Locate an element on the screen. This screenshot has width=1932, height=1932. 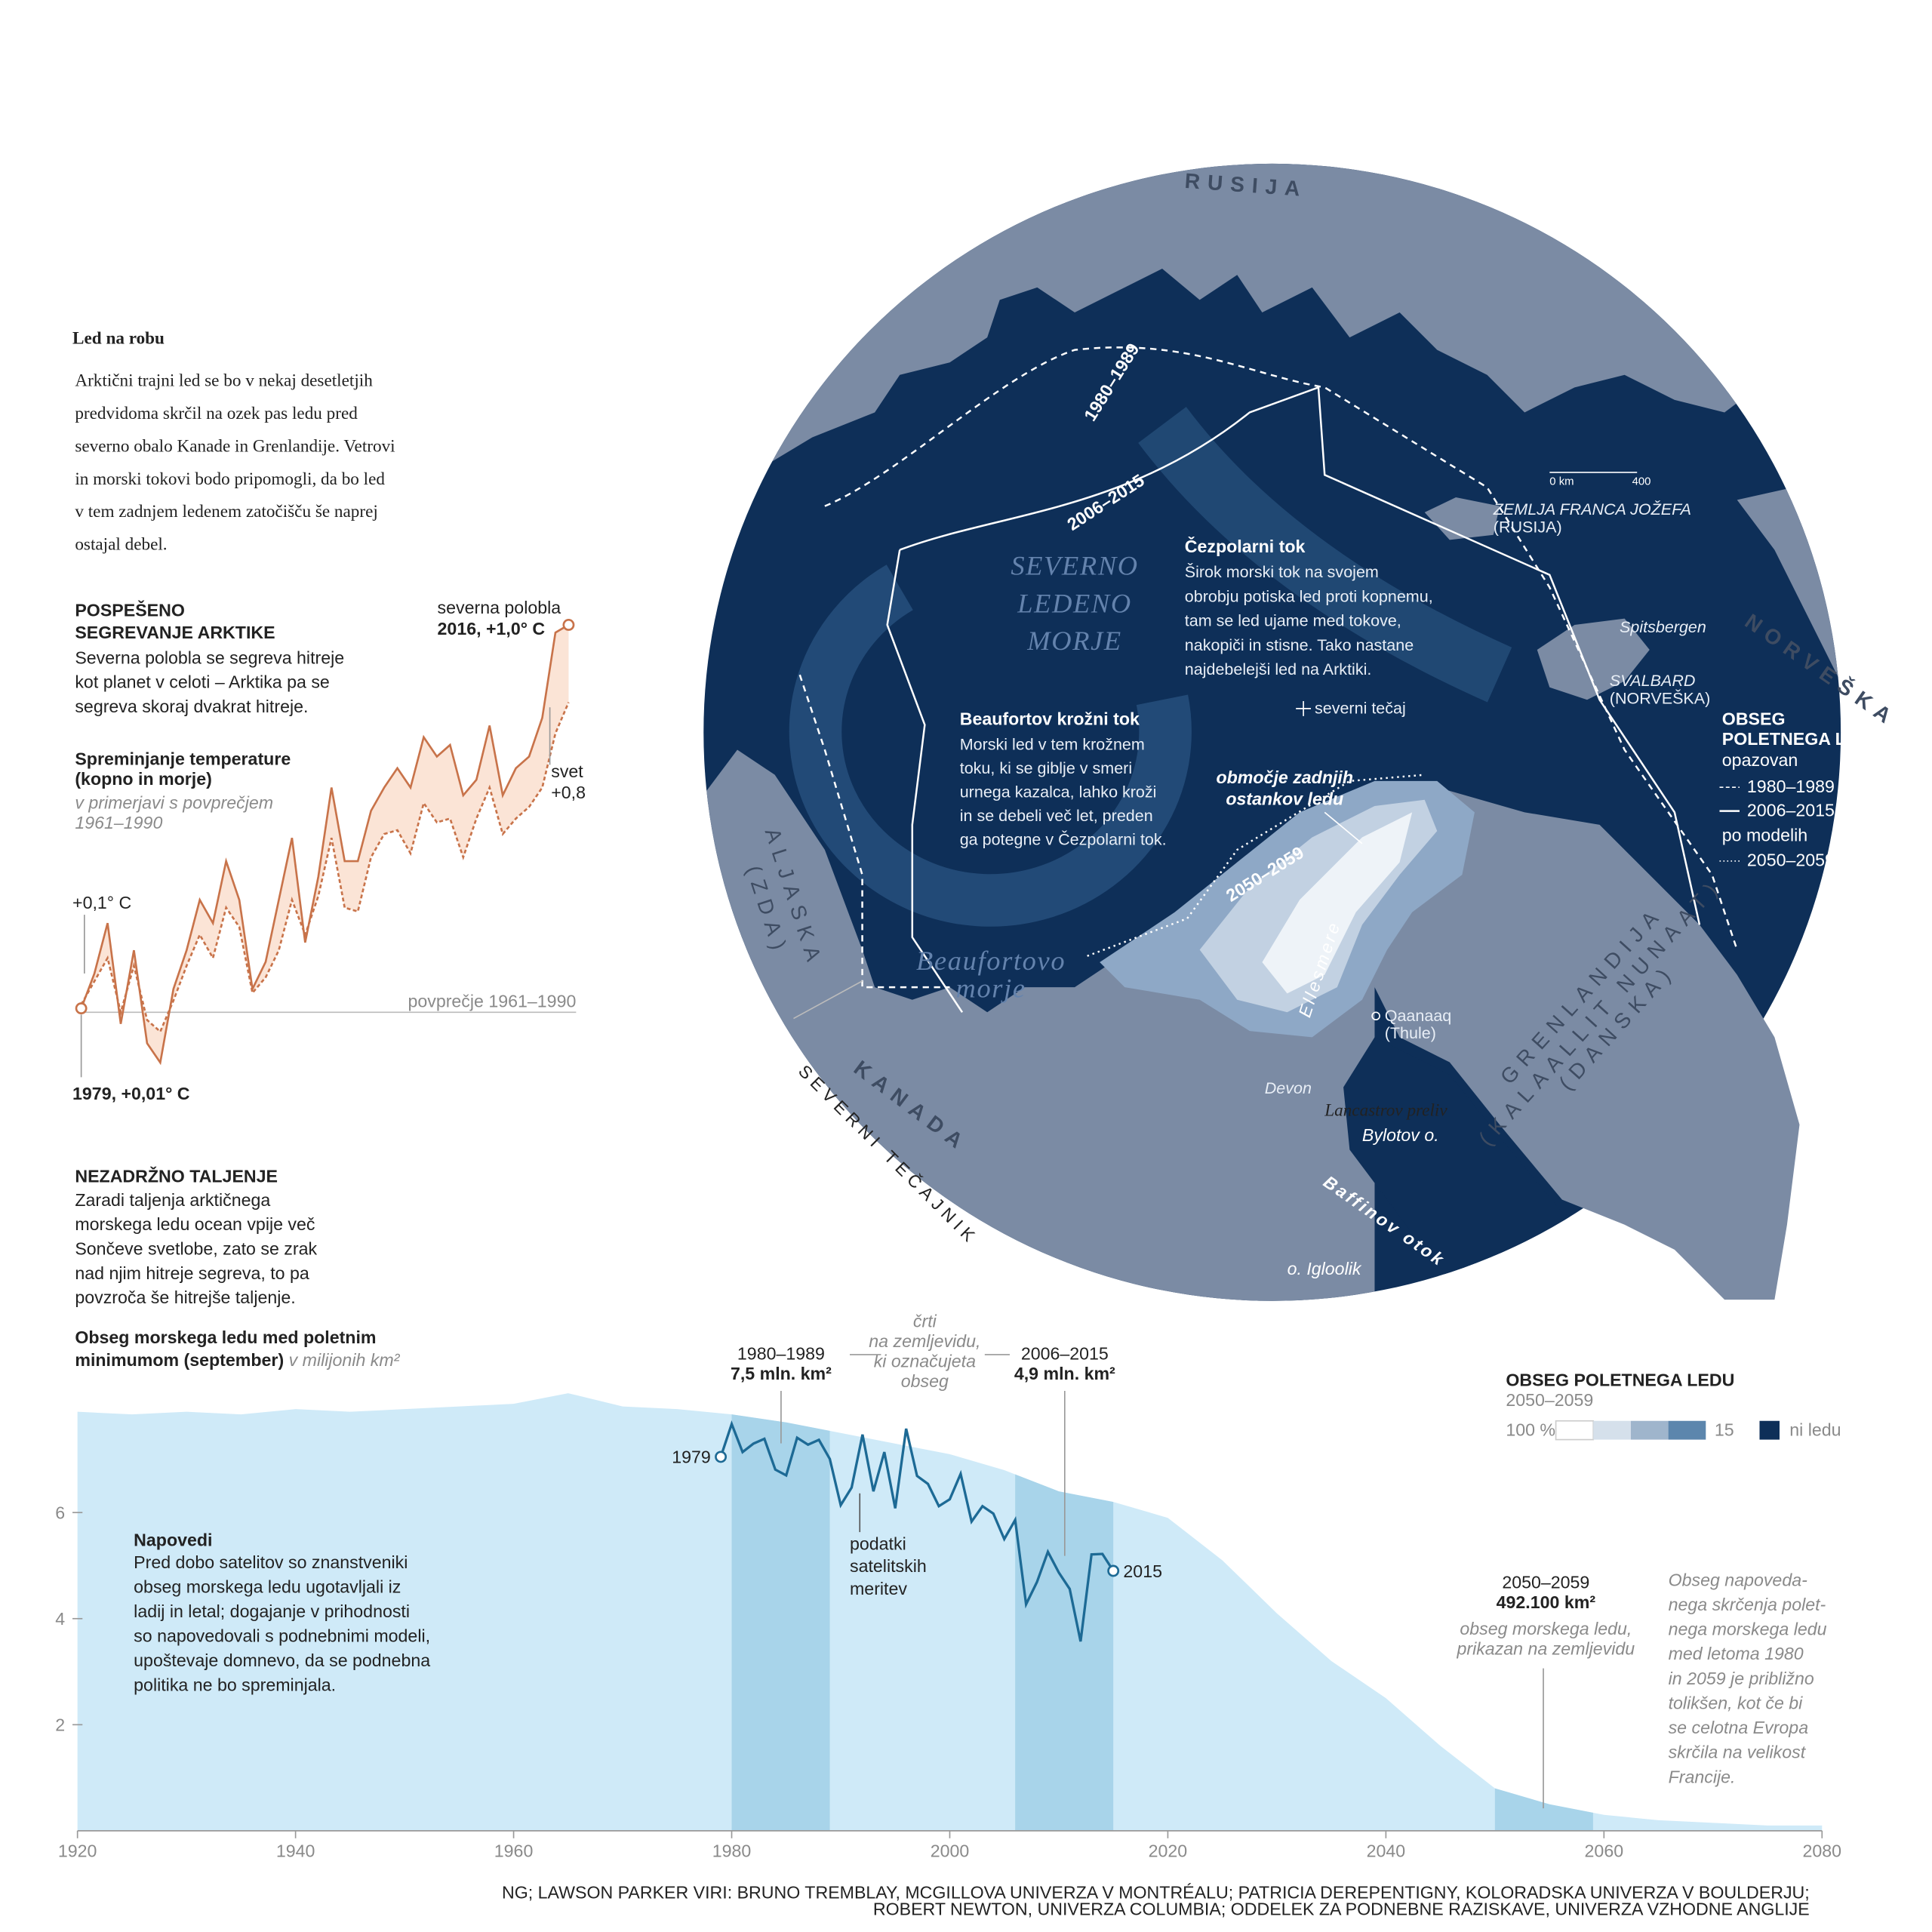
sea-label: Beaufortovo is located at coordinates (991, 961).